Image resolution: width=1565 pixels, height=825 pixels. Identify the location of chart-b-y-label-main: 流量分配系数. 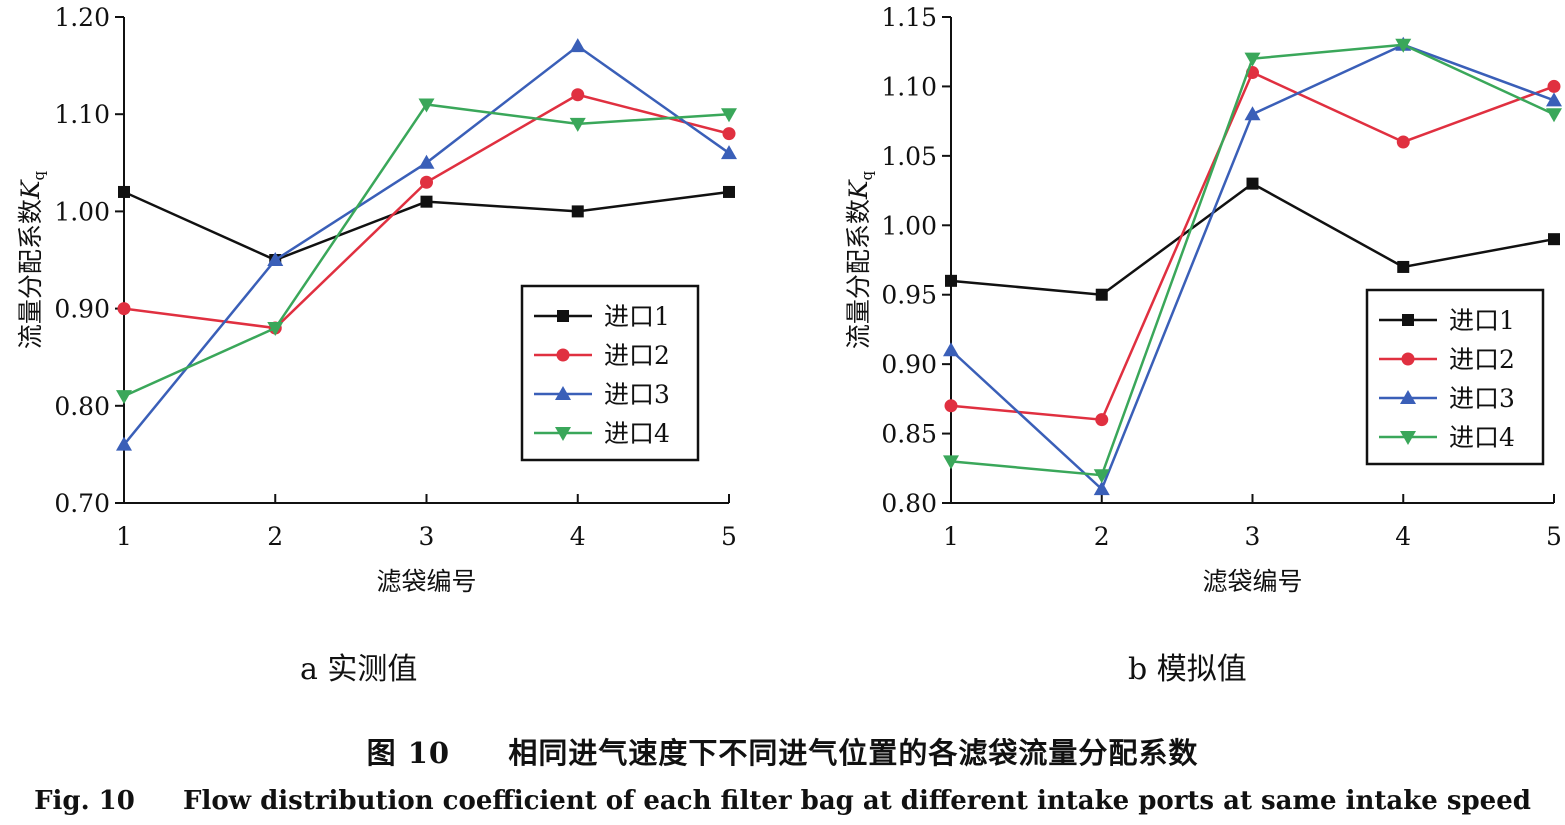
(858, 274).